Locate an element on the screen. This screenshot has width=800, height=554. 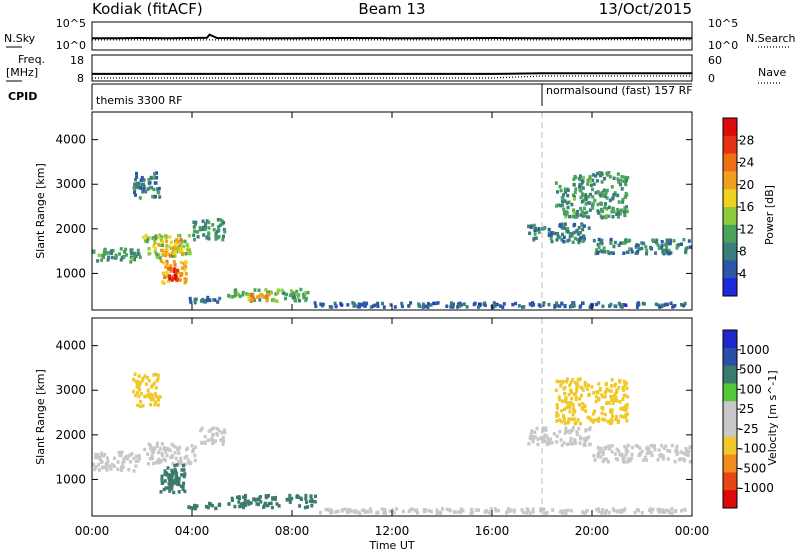
power-colorbar-label: Power [dB] is located at coordinates (769, 215).